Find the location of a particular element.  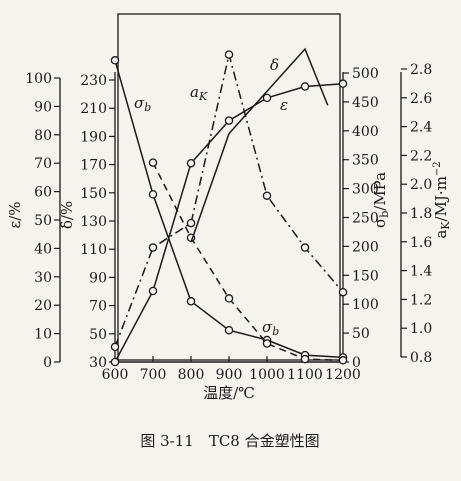

x-axis-ticks: 600 700 800 900 1000 1100 1200 is located at coordinates (231, 369).